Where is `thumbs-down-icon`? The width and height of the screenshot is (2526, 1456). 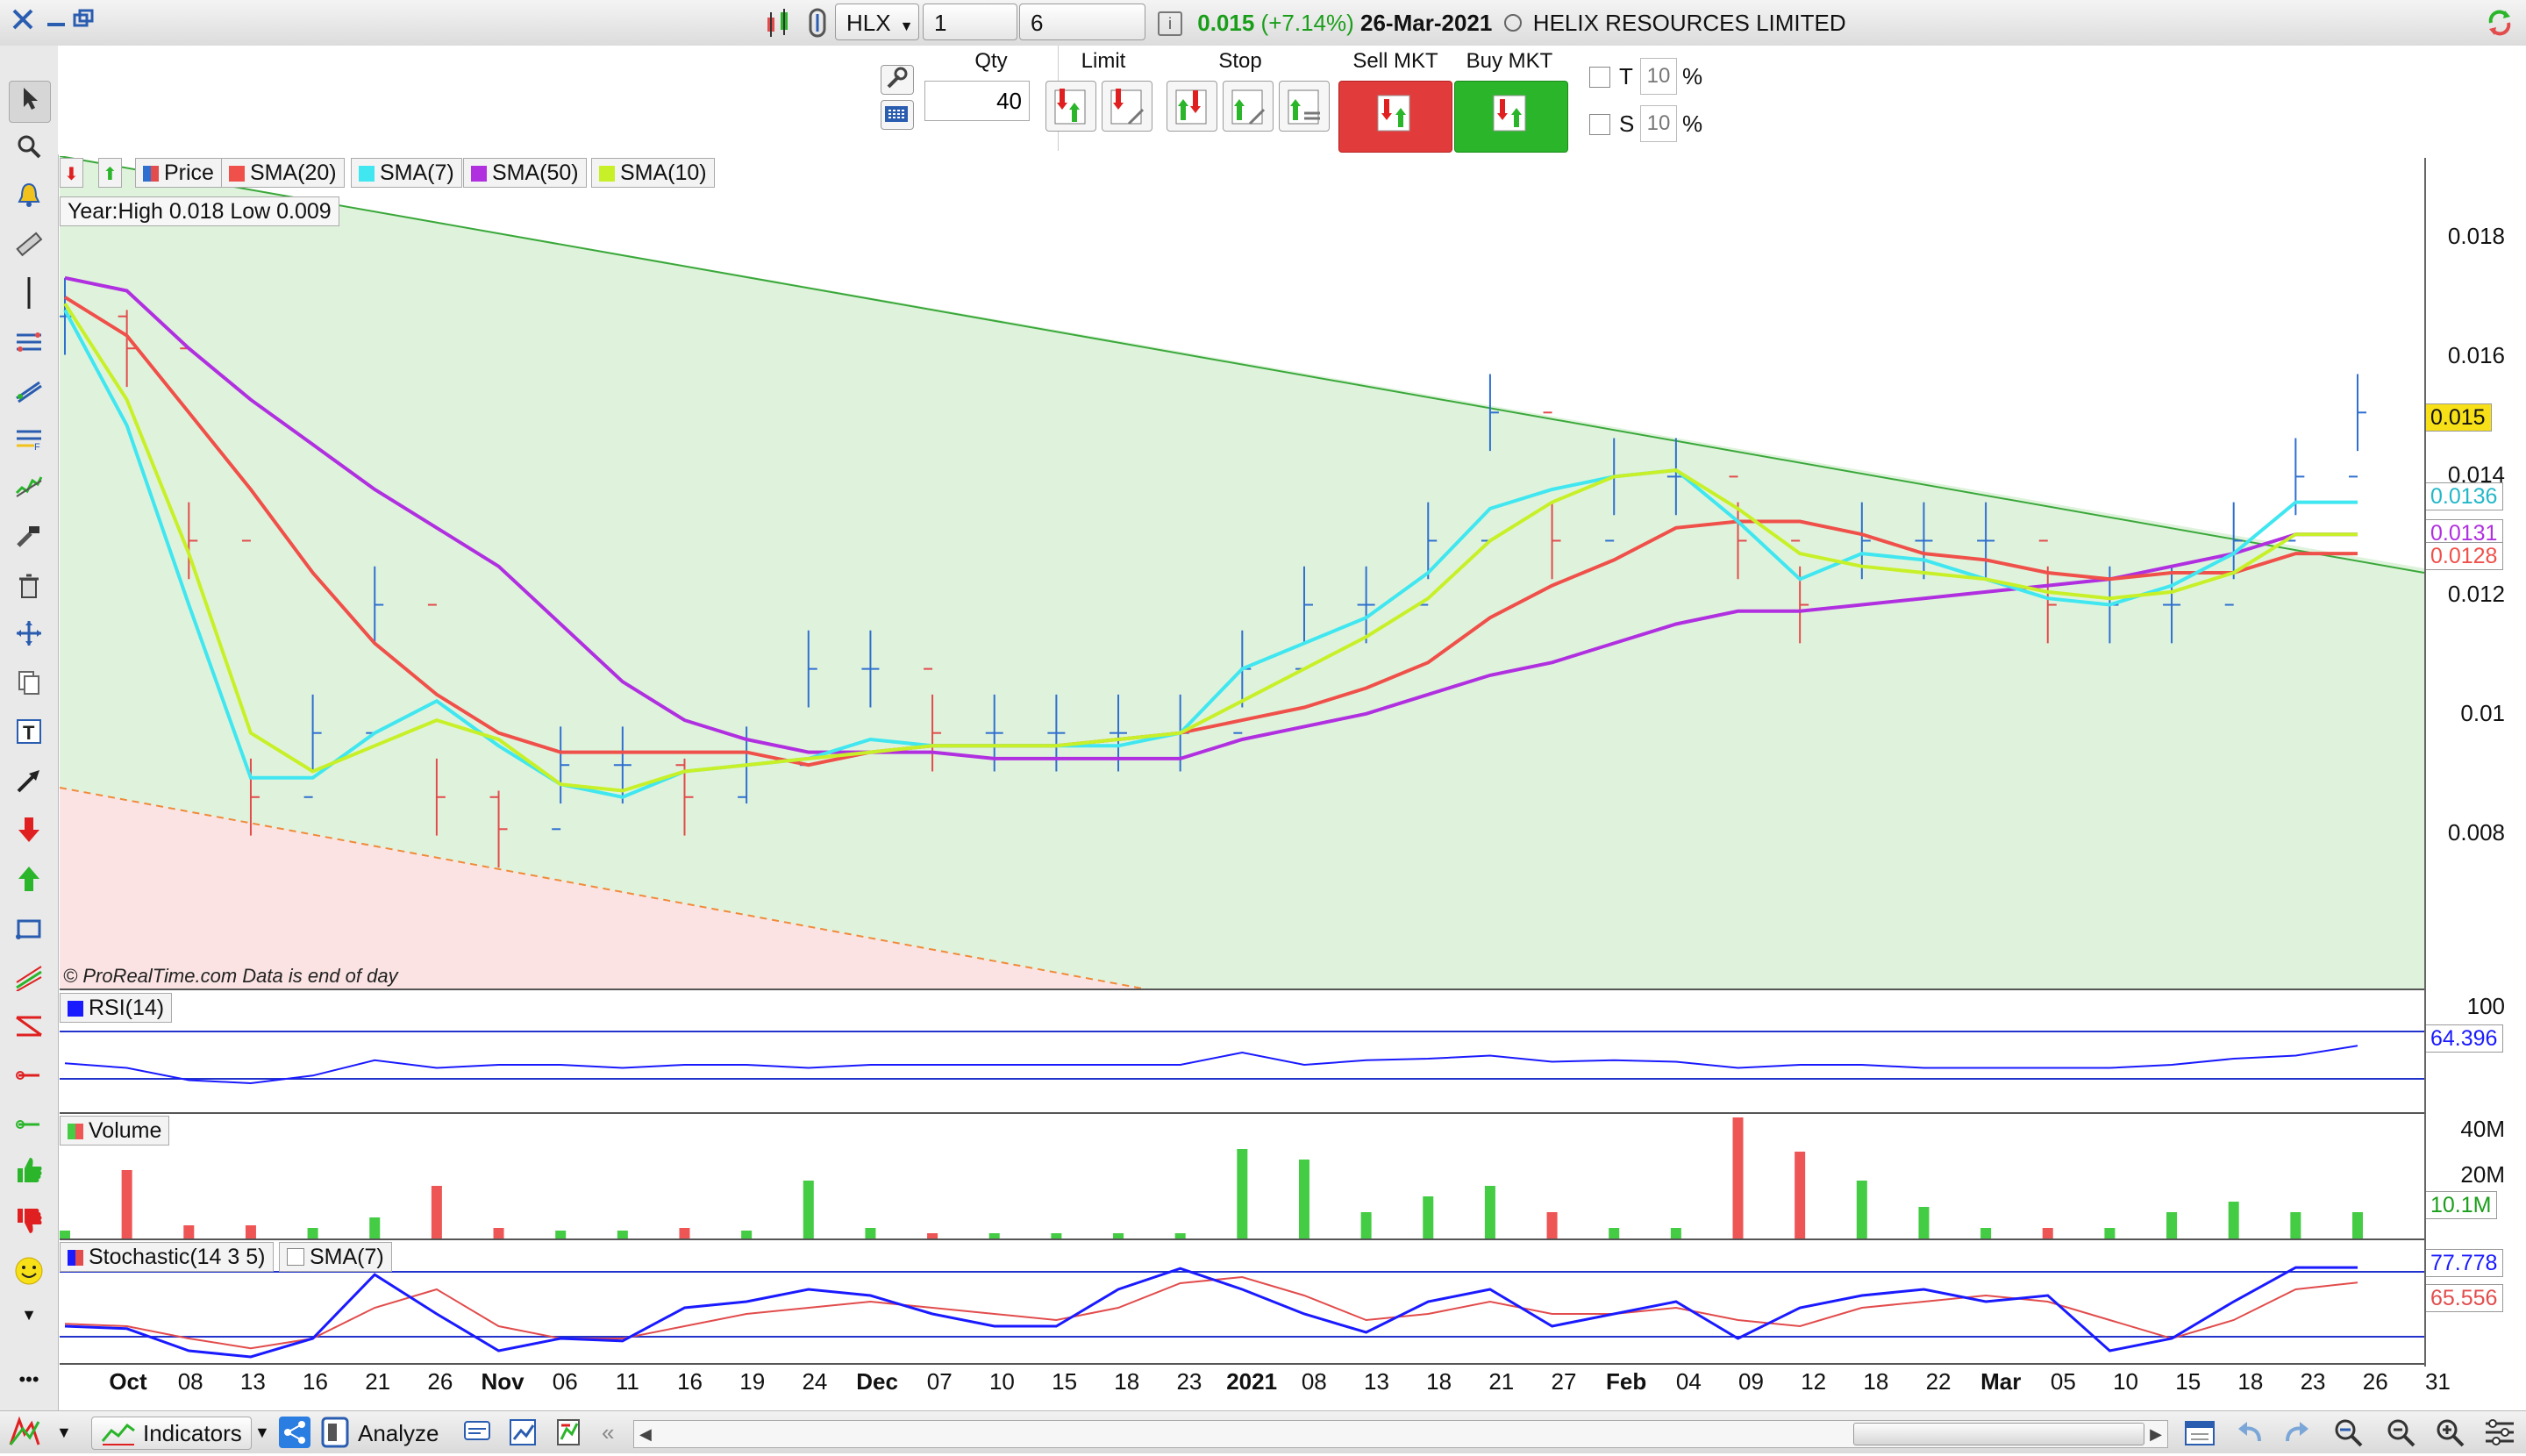 thumbs-down-icon is located at coordinates (29, 1225).